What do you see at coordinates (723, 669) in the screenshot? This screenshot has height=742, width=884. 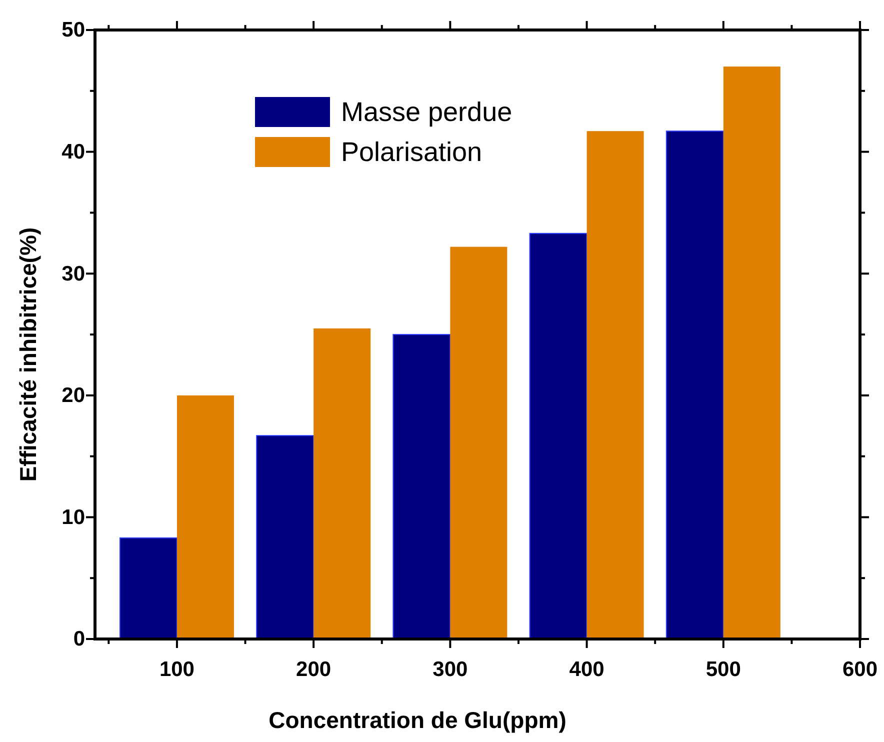 I see `x-tick-label: 500` at bounding box center [723, 669].